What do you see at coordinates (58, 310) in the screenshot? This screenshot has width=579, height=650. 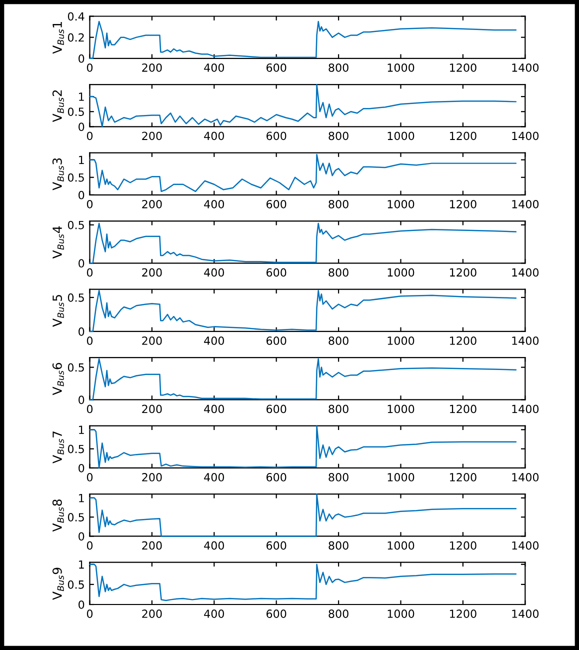 I see `y-axis-title: V$_{Bus}$5` at bounding box center [58, 310].